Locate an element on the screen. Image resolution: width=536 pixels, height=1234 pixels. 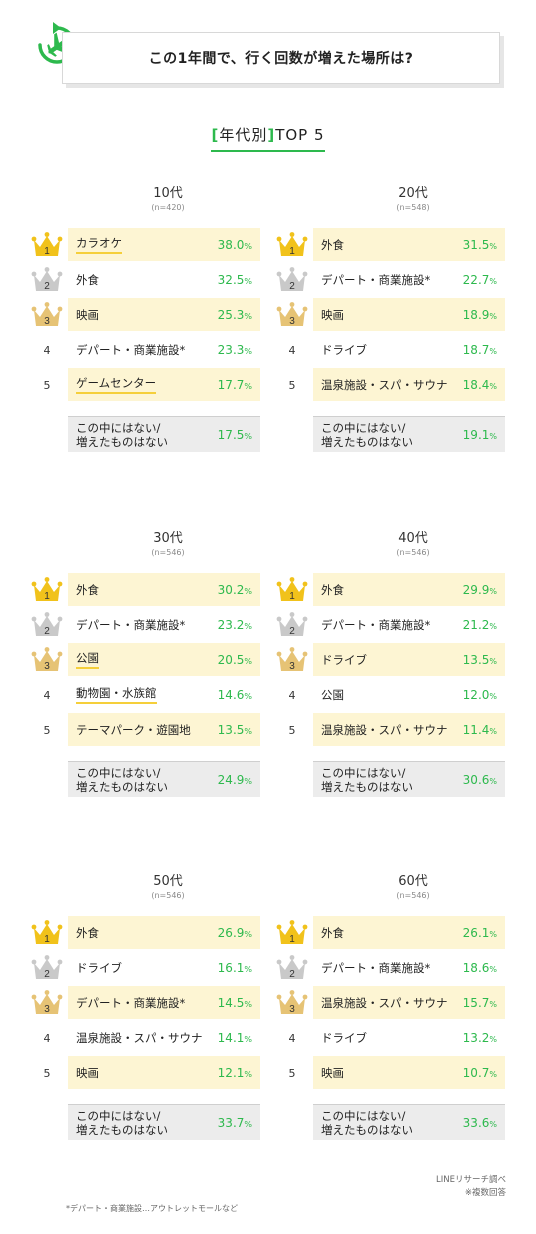
ranking-bar: 外食 29.9% is located at coordinates (409, 589).